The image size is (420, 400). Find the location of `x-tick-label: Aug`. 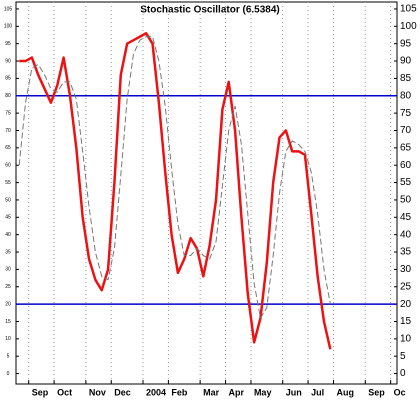

x-tick-label: Aug is located at coordinates (346, 392).